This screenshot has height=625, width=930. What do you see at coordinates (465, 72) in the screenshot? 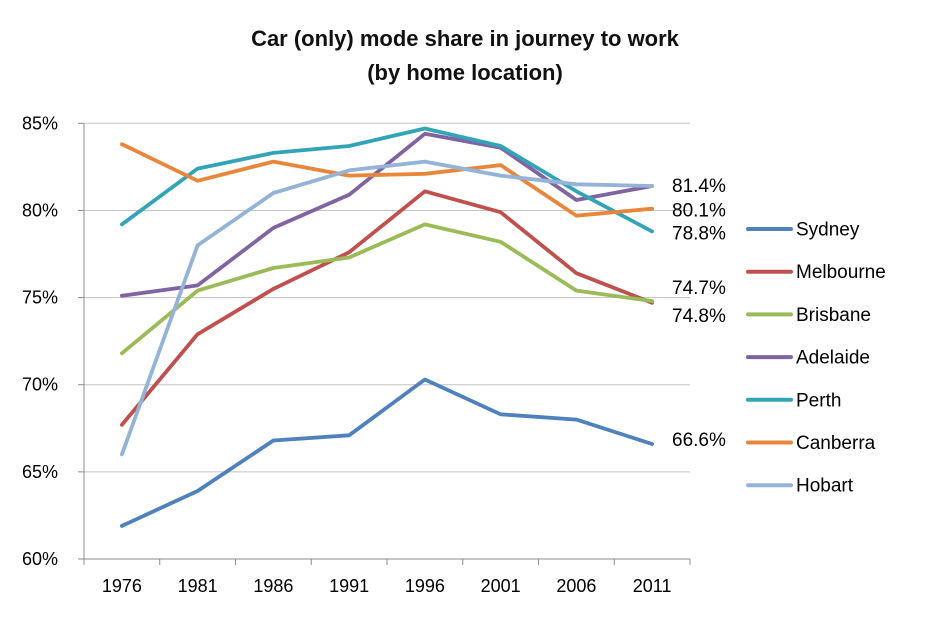
I see `chart-title-line2: (by home location)` at bounding box center [465, 72].